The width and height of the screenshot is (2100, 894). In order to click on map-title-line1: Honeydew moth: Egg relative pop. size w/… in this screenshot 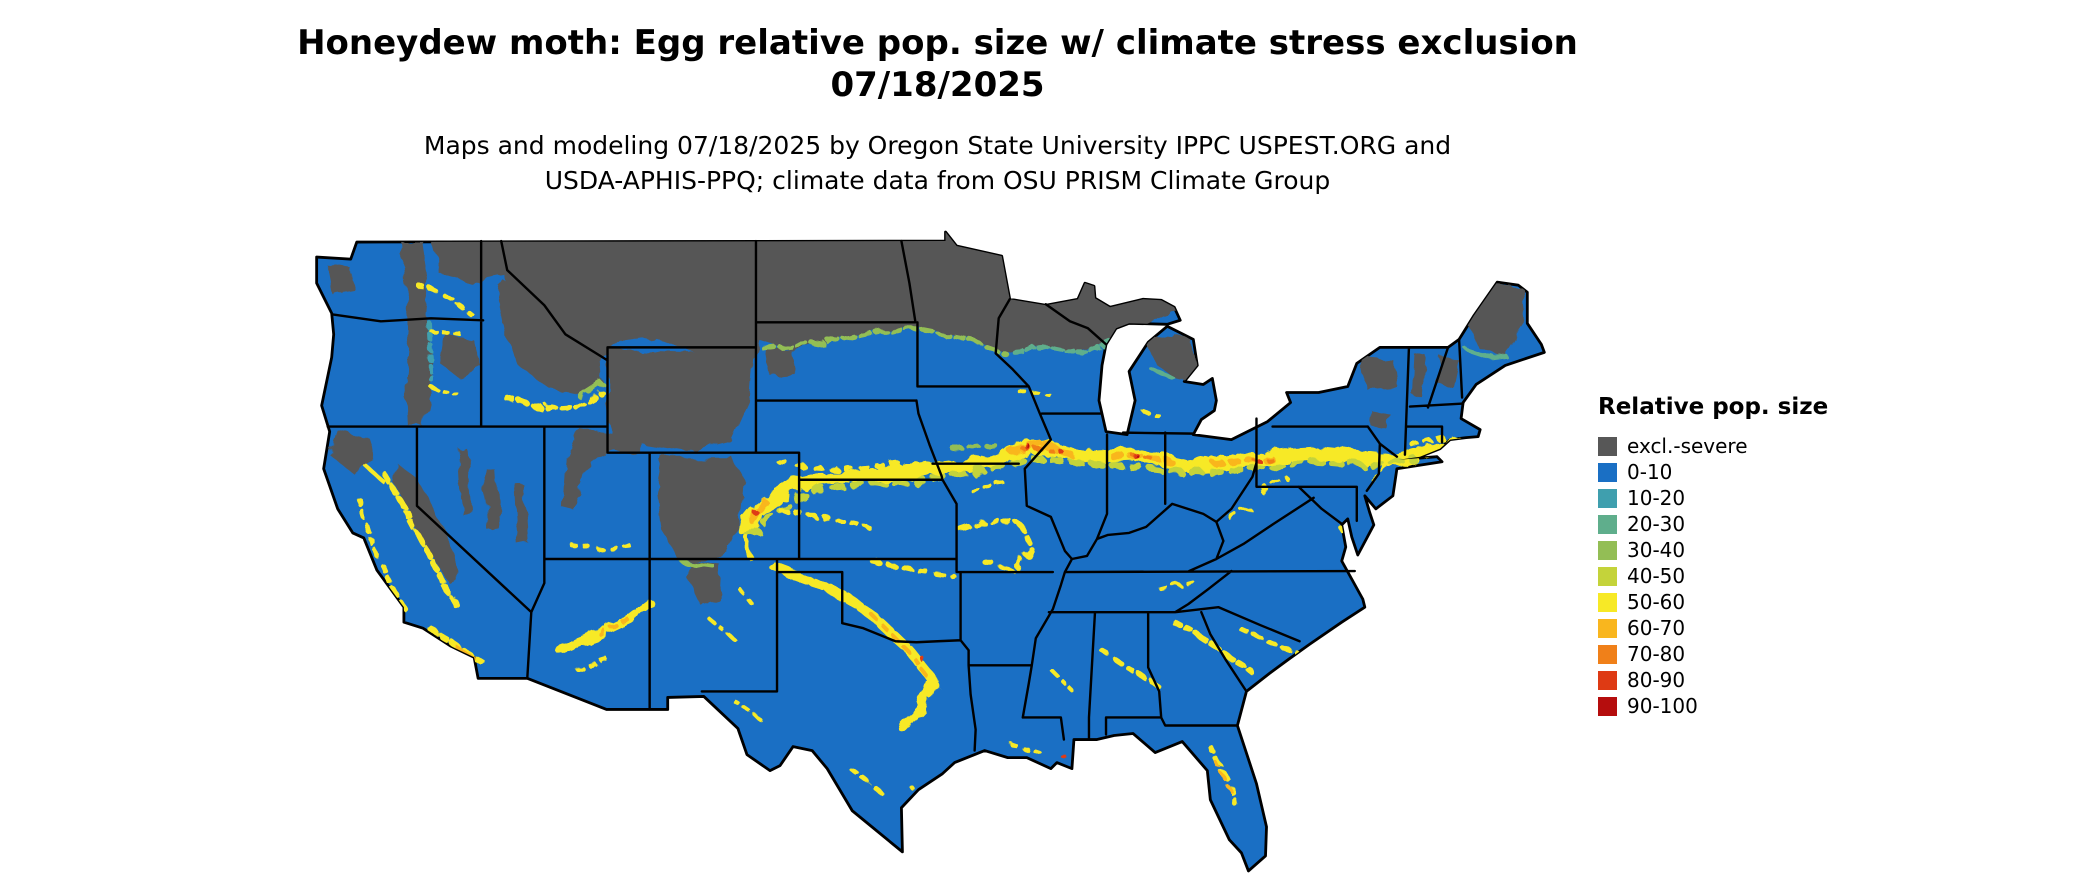, I will do `click(937, 43)`.